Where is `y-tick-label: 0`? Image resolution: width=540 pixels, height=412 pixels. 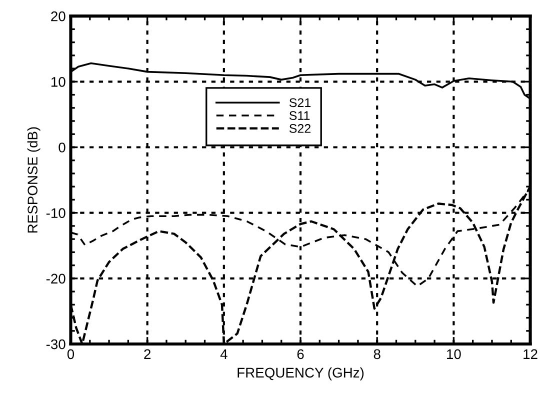
y-tick-label: 0 is located at coordinates (62, 147).